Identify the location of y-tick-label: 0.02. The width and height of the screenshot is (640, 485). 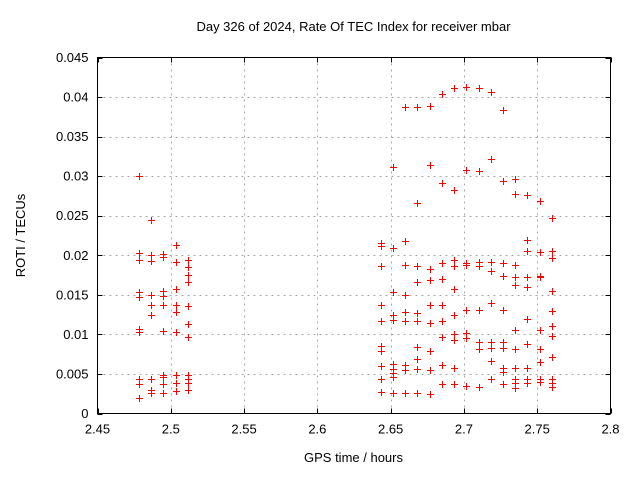
(75, 255).